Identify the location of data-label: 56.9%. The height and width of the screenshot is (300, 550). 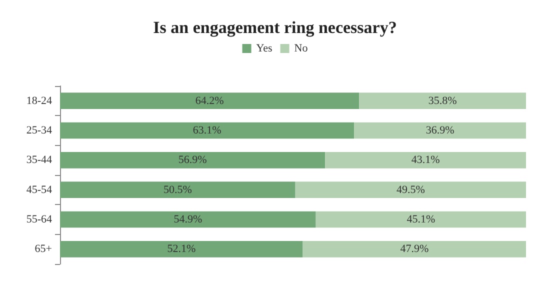
(192, 160).